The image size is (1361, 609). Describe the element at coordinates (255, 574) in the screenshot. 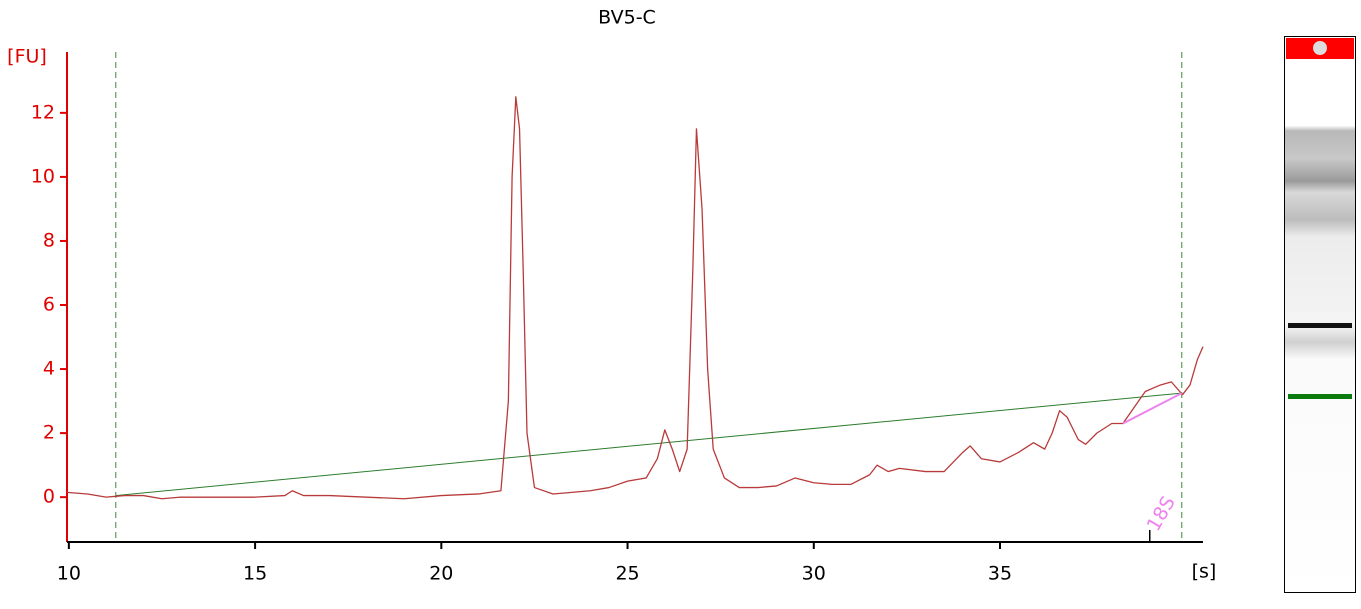

I see `x-tick-label: 15` at that location.